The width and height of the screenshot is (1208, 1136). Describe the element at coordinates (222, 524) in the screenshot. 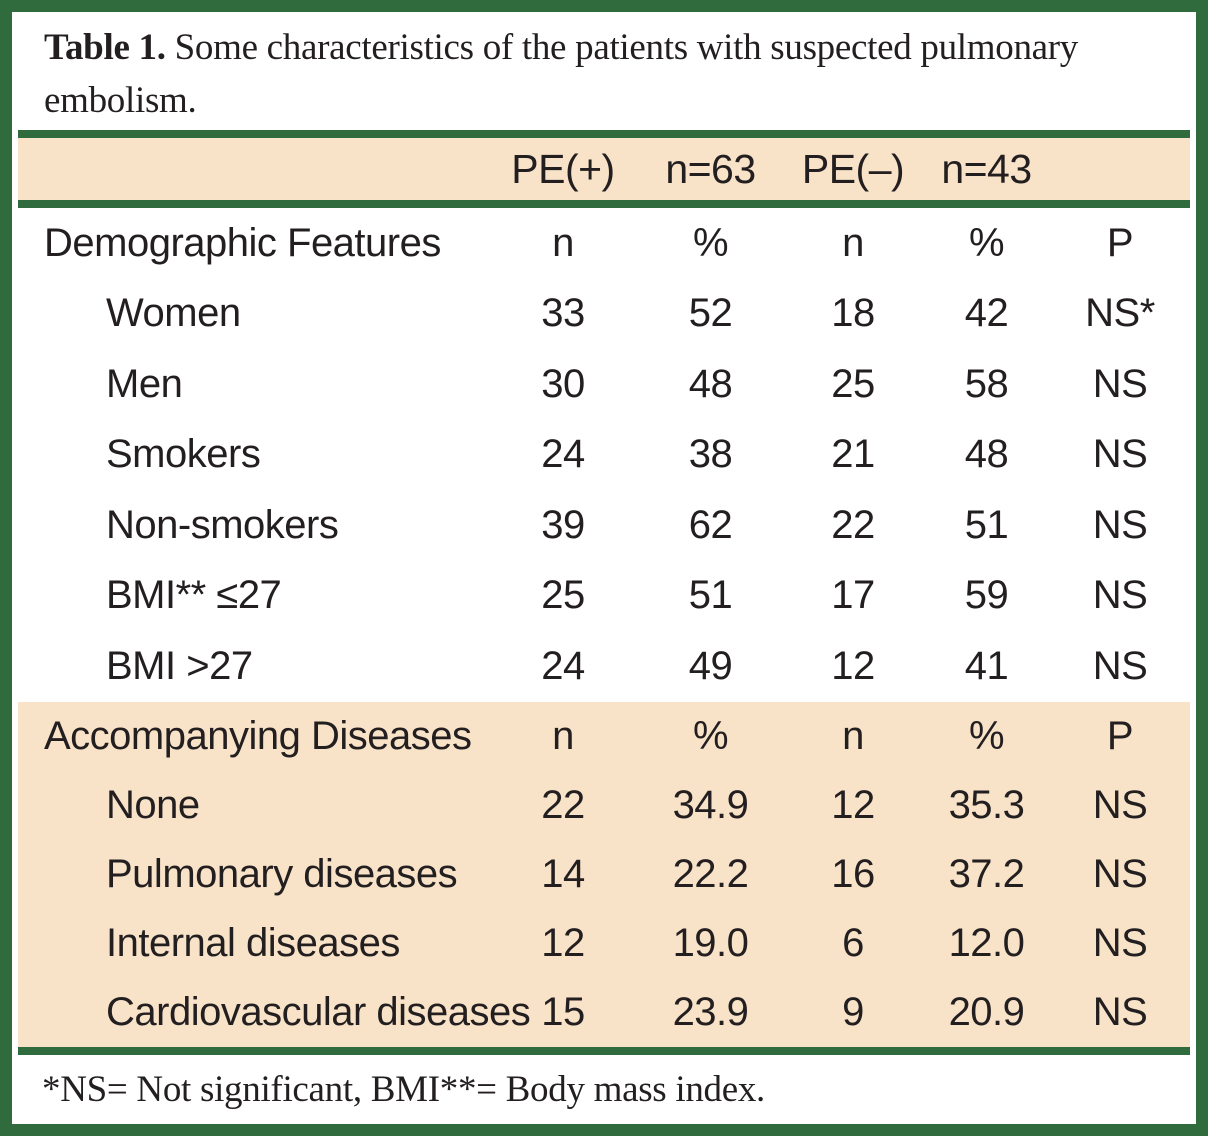

I see `row-label: Non-smokers` at that location.